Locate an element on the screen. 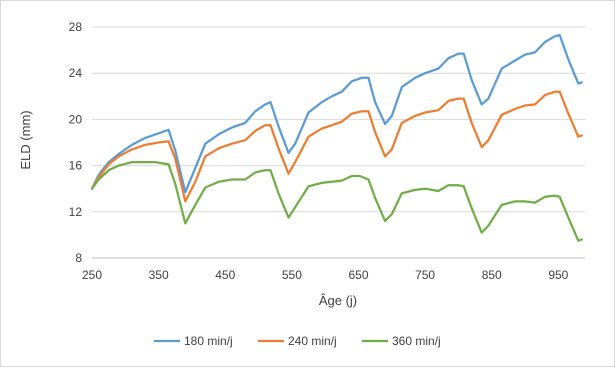 The image size is (615, 372). x-tick-label: 450 is located at coordinates (225, 275).